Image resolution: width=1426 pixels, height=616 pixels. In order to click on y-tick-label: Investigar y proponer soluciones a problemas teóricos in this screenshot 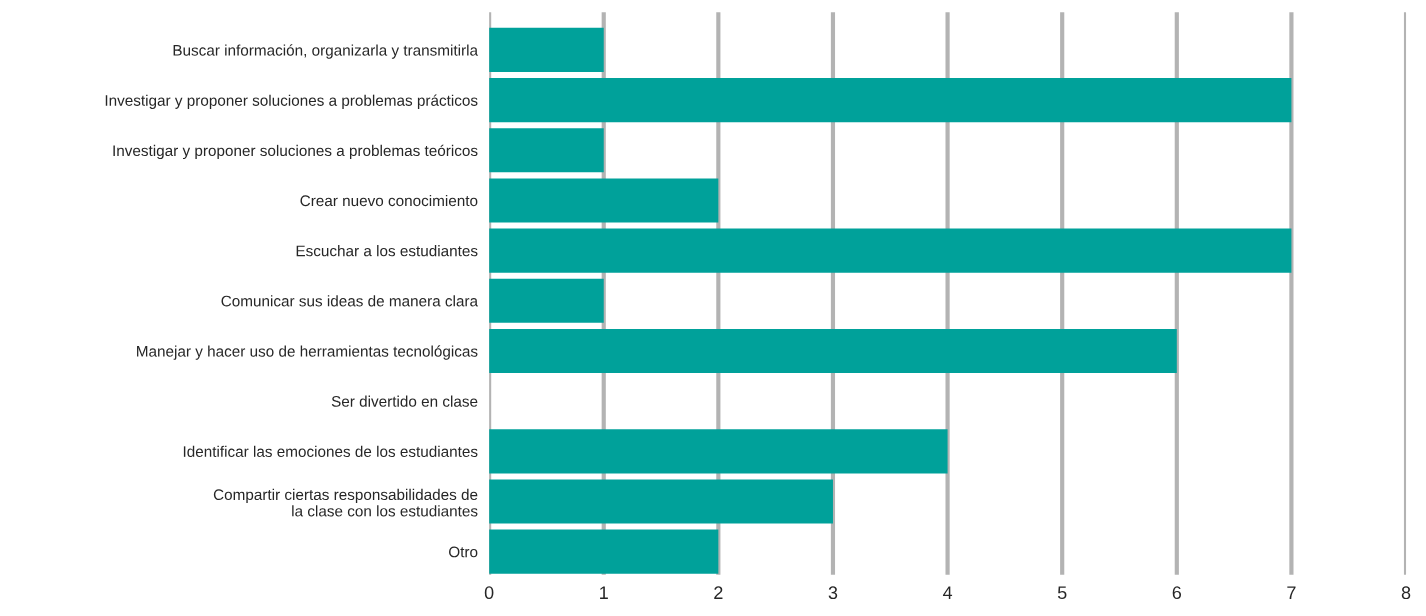, I will do `click(295, 152)`.